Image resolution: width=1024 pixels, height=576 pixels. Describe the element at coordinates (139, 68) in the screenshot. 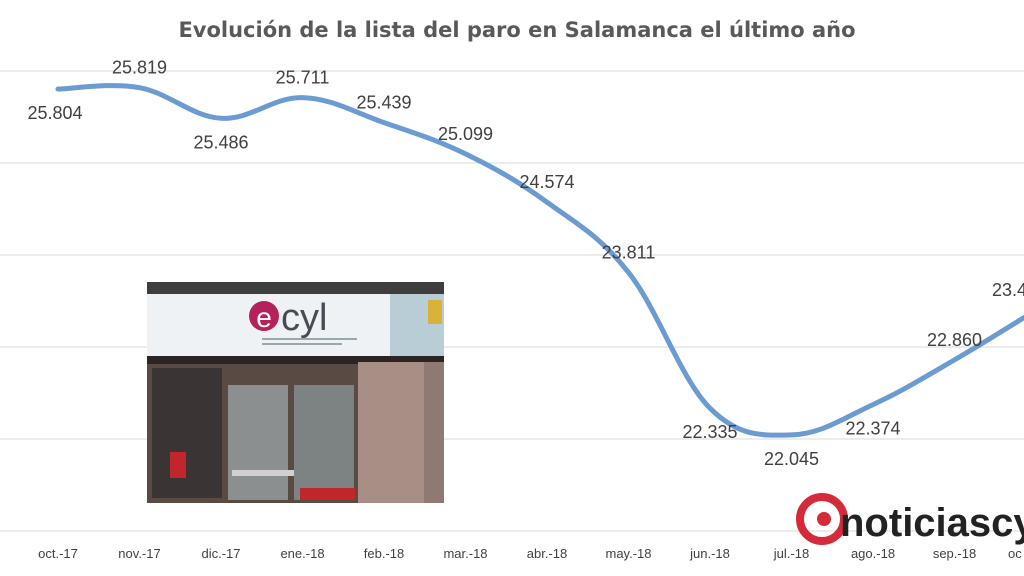

I see `data-label: 25.819` at that location.